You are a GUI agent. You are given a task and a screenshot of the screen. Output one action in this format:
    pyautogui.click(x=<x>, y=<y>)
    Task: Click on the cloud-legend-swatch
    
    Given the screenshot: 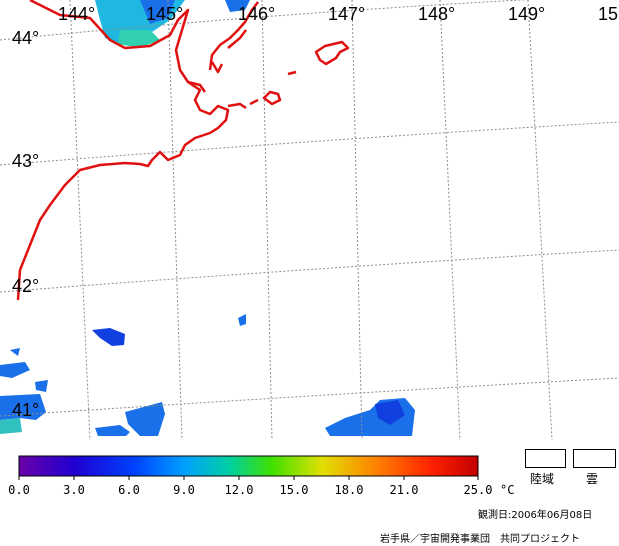 What is the action you would take?
    pyautogui.click(x=594, y=458)
    